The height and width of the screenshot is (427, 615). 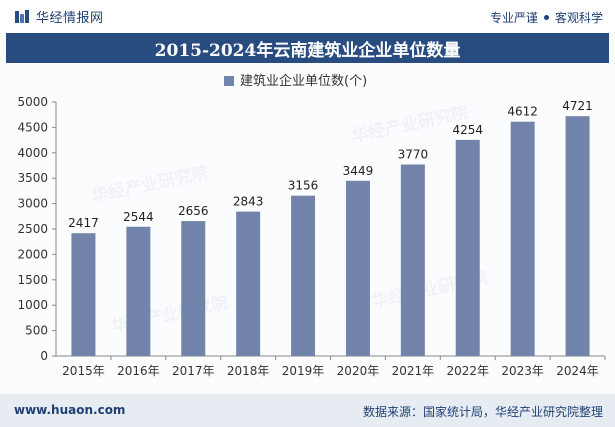 What do you see at coordinates (307, 16) in the screenshot?
I see `header-bar: 华经情报网 专业严谨 客观科学` at bounding box center [307, 16].